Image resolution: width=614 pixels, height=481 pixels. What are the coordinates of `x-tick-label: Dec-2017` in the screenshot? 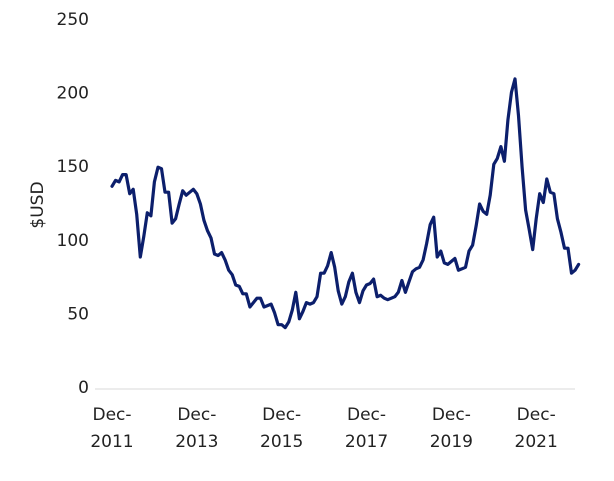 It's located at (366, 428).